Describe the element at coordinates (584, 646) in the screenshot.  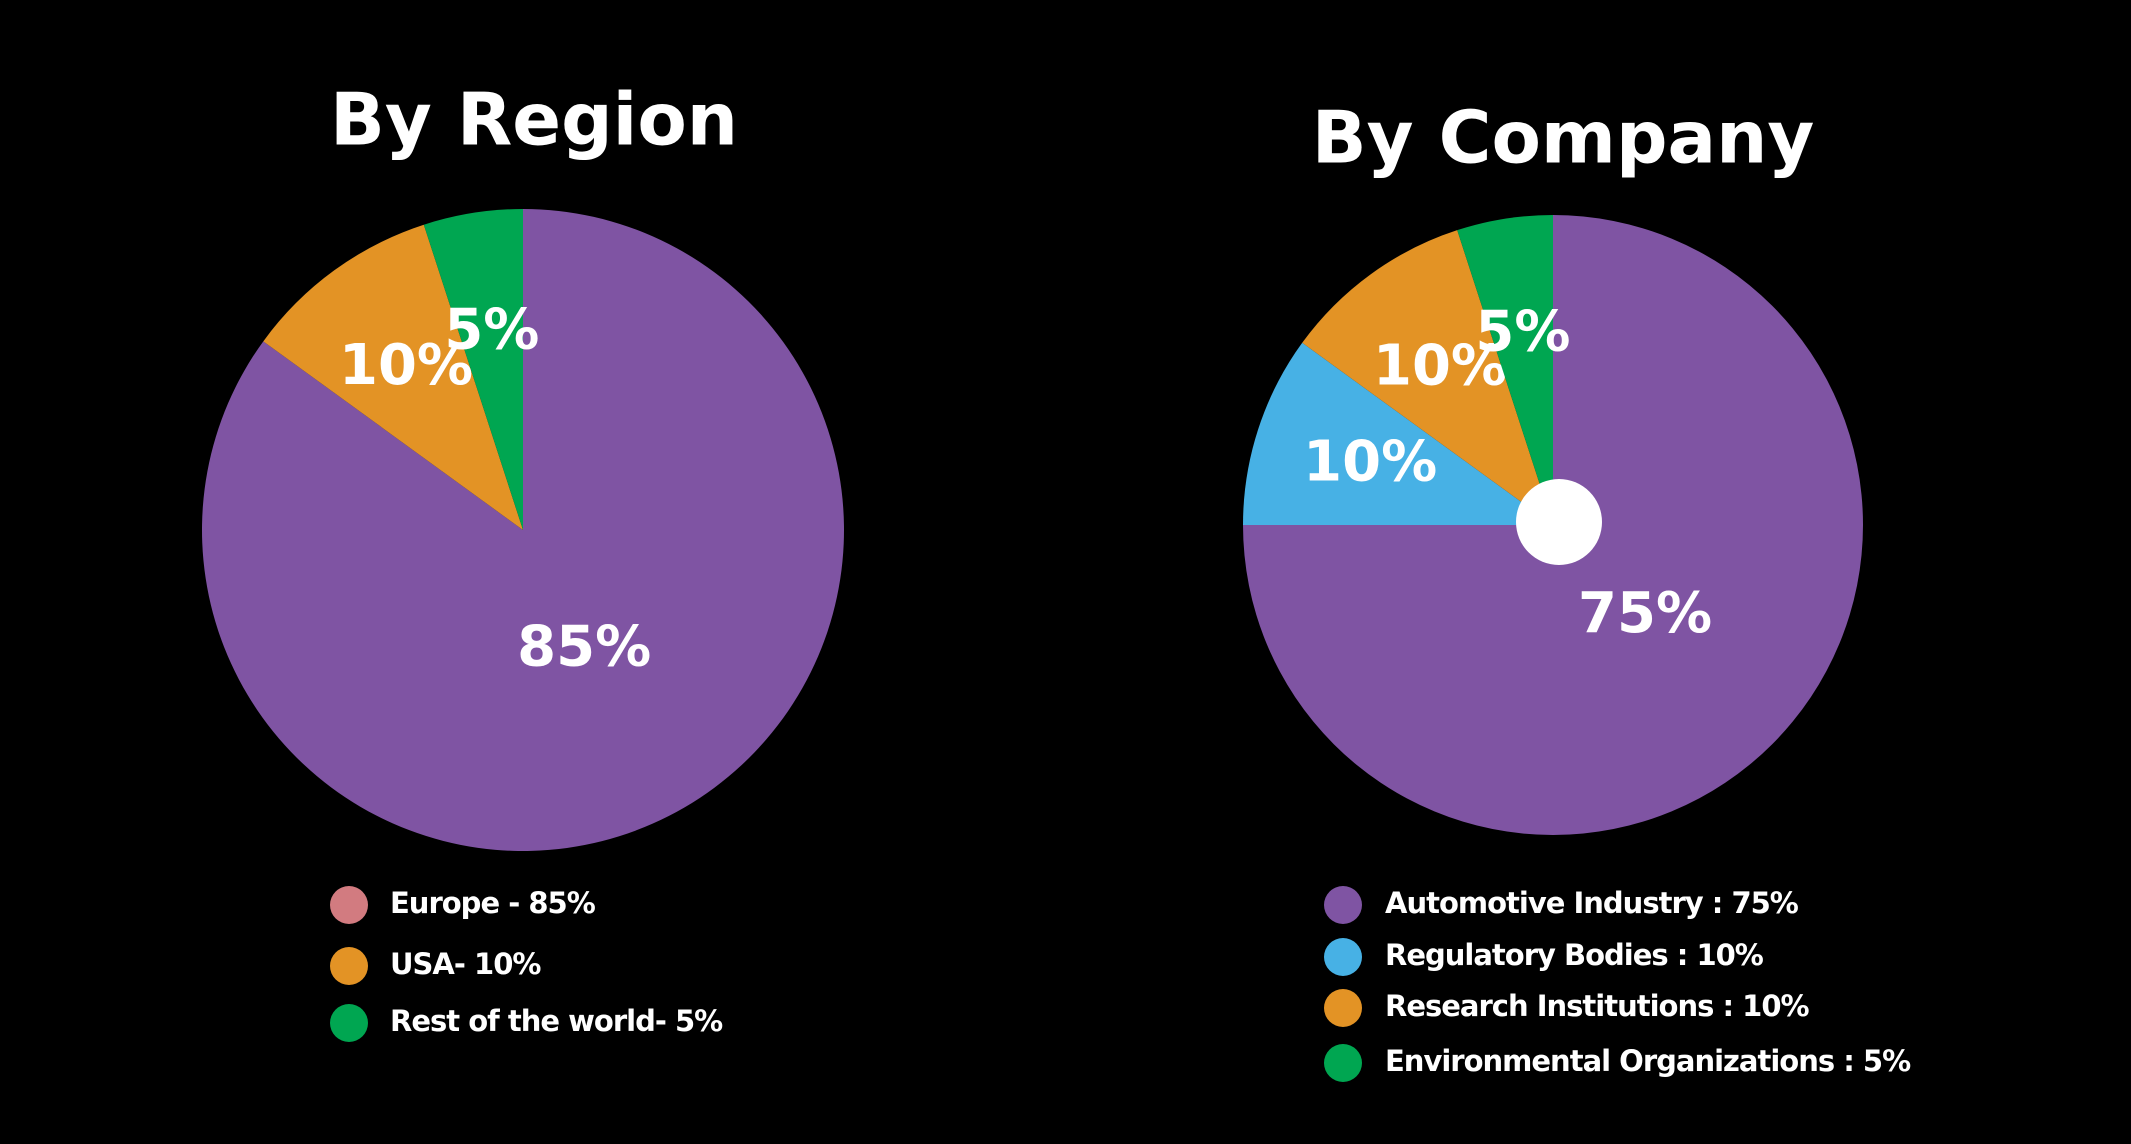
I see `slice-label: 85%` at that location.